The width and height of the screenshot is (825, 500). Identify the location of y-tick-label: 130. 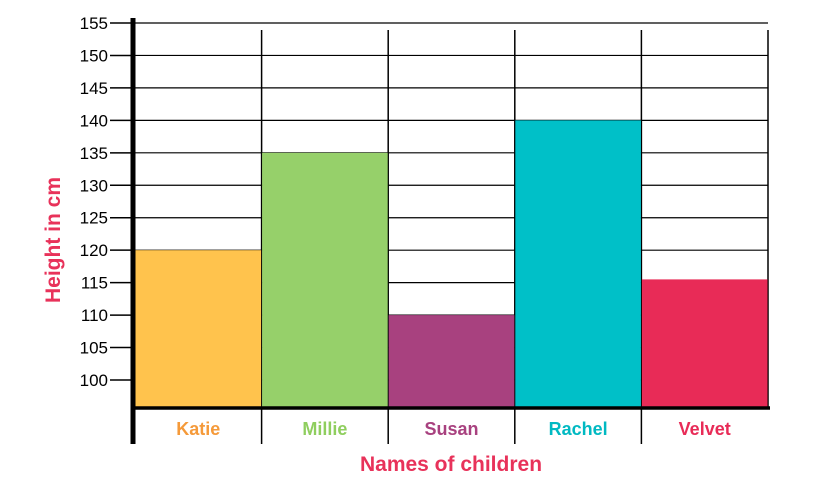
(94, 185).